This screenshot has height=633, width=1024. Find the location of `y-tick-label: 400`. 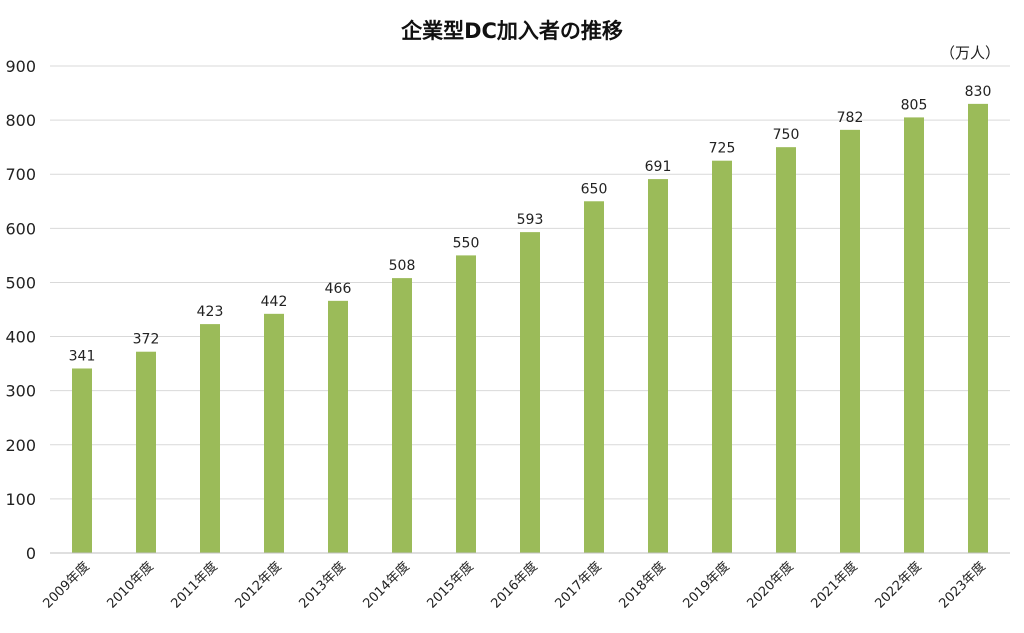

y-tick-label: 400 is located at coordinates (20, 337).